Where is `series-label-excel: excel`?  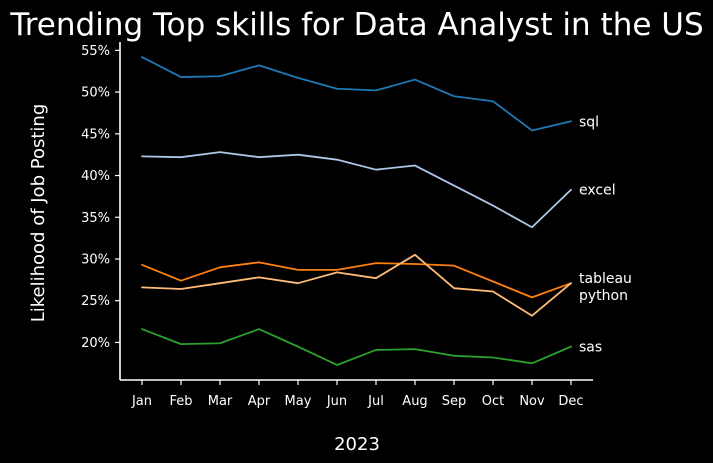
series-label-excel: excel is located at coordinates (597, 191).